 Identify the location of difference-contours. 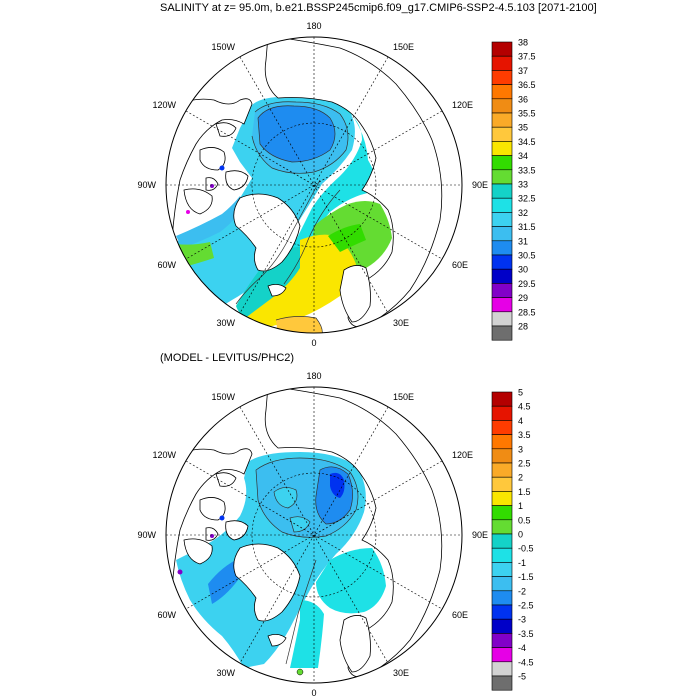
(307, 561).